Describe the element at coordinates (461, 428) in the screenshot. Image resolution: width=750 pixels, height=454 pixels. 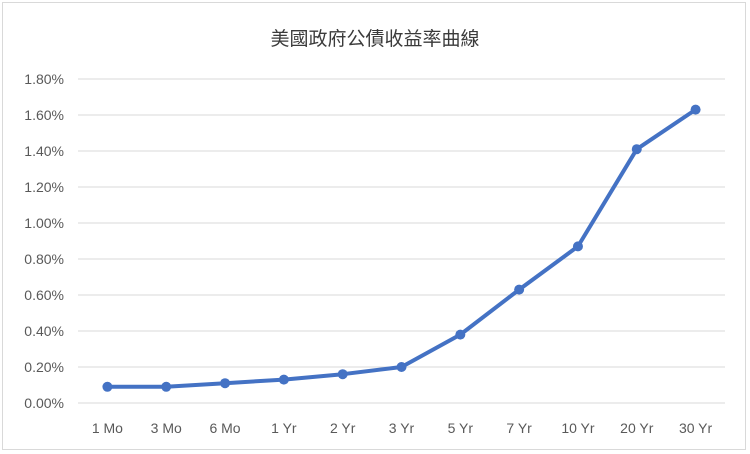
I see `x-tick-label: 5 Yr` at that location.